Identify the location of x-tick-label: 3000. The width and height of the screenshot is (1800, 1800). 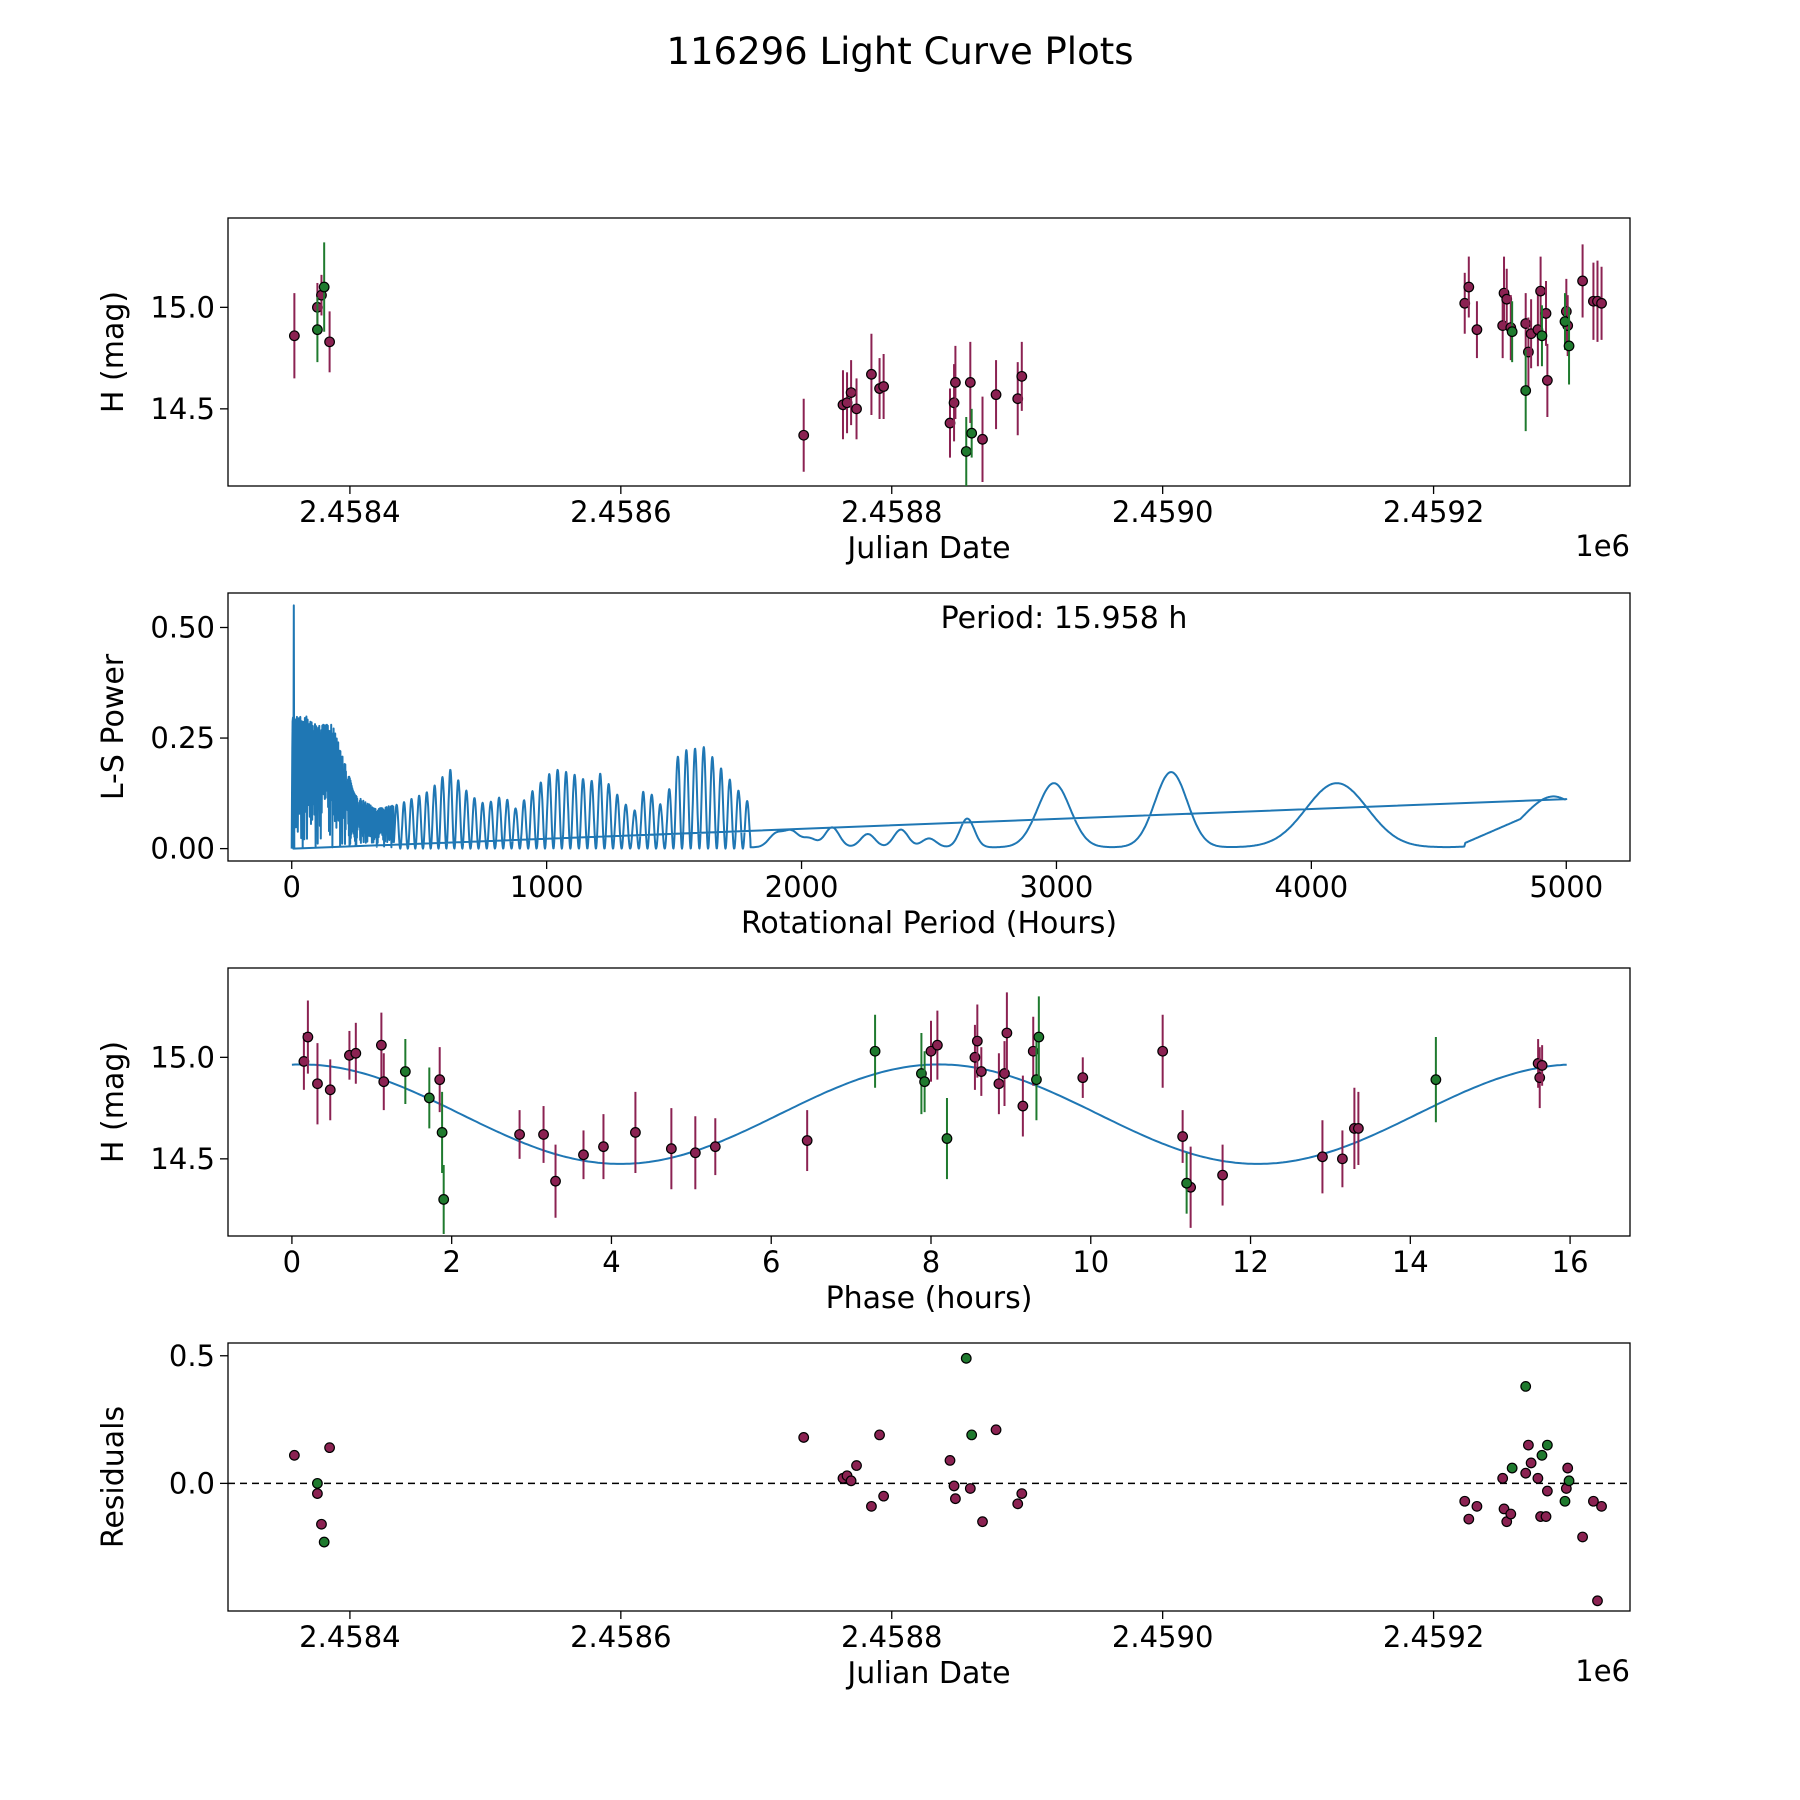
(1057, 887).